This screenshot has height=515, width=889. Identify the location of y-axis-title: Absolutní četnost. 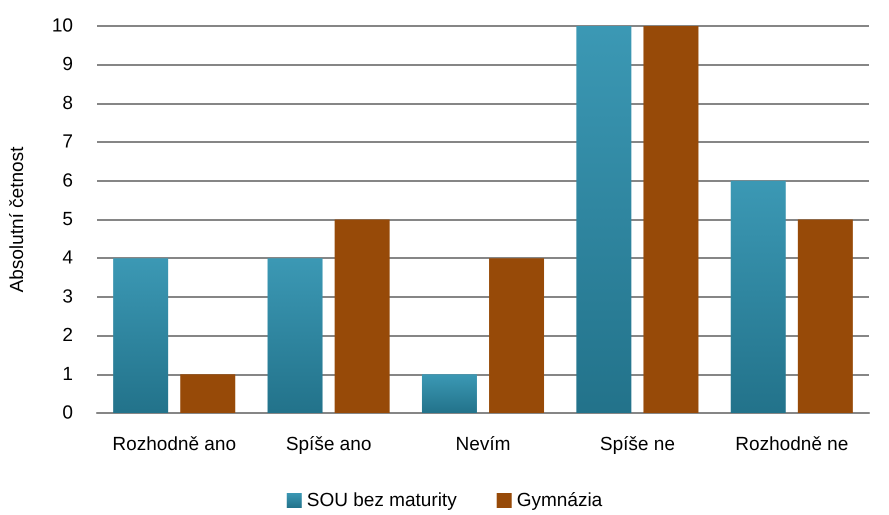
(17, 219).